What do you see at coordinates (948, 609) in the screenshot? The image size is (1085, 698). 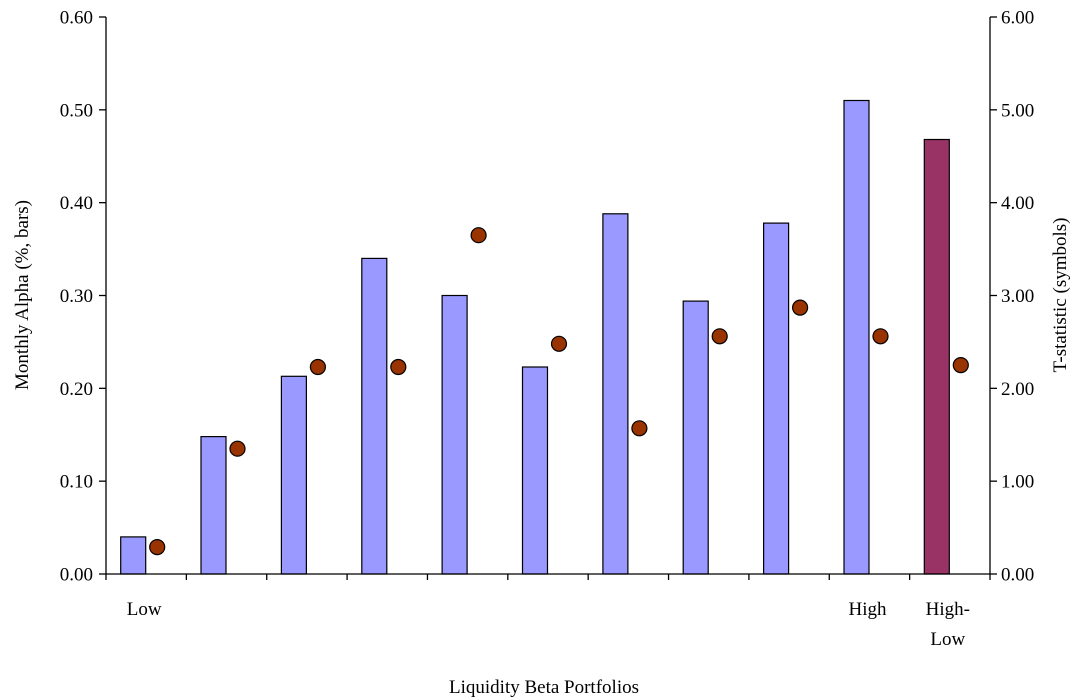 I see `category-label: High-` at bounding box center [948, 609].